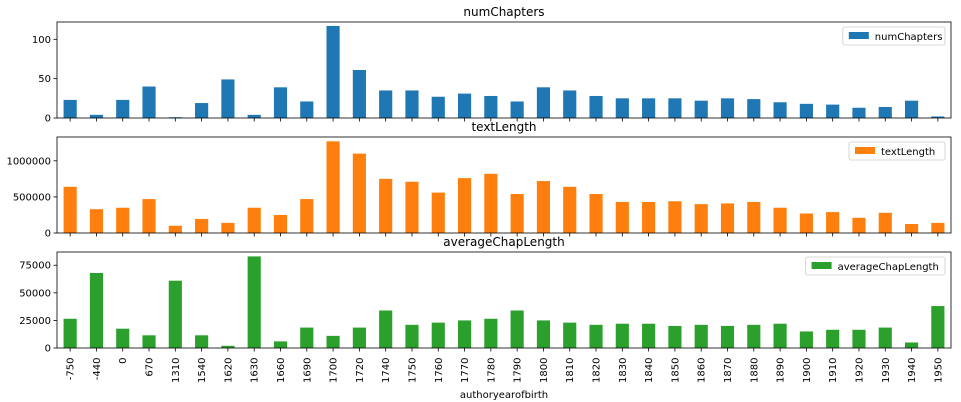 This screenshot has width=961, height=402. What do you see at coordinates (833, 370) in the screenshot?
I see `x-tick-label: 1910` at bounding box center [833, 370].